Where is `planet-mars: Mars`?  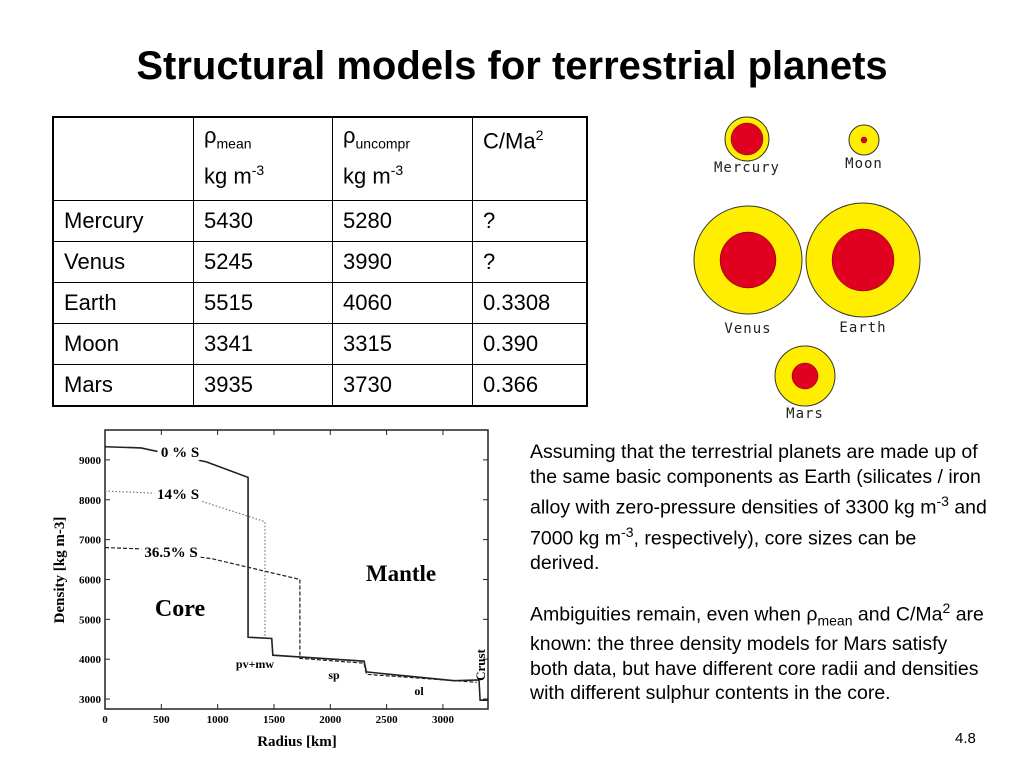 planet-mars: Mars is located at coordinates (805, 383).